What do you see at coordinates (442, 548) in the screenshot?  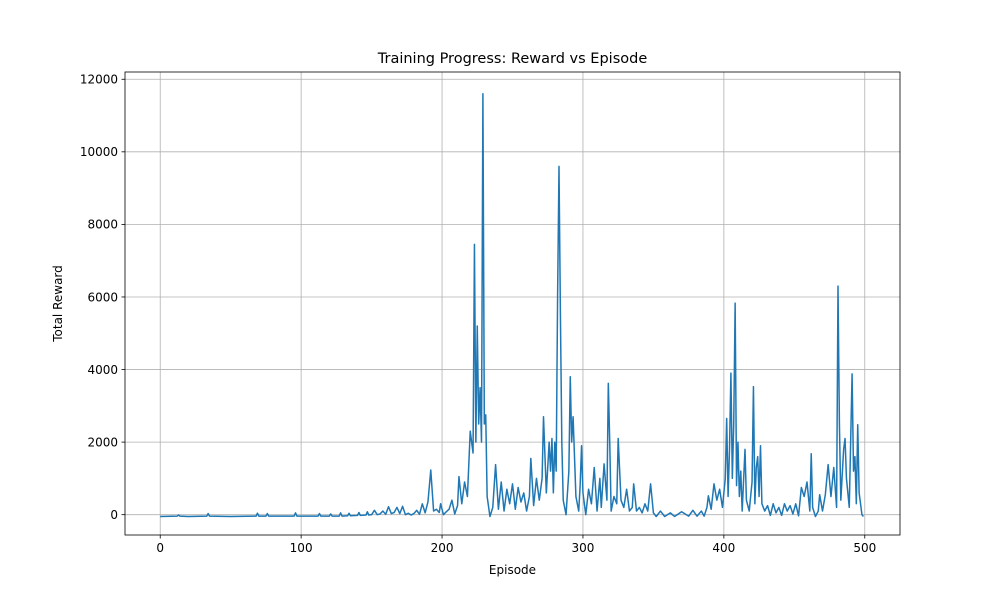 I see `x-tick-label: 200` at bounding box center [442, 548].